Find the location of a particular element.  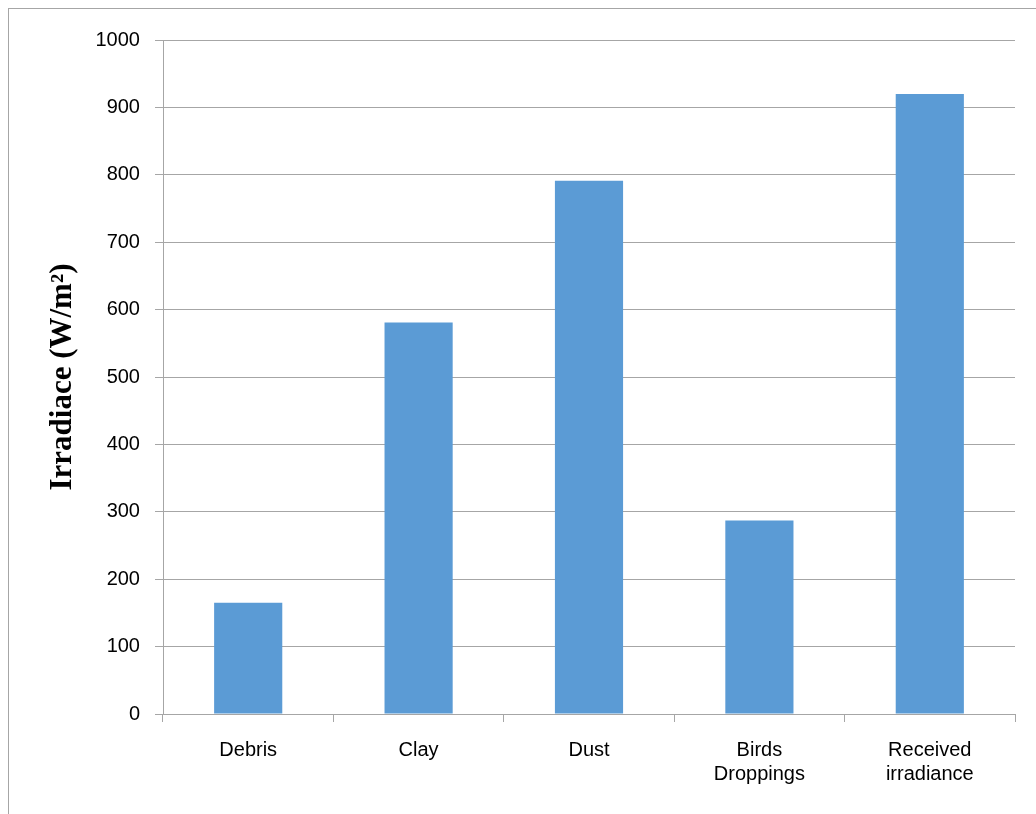

y-tick-label: 600 is located at coordinates (123, 308).